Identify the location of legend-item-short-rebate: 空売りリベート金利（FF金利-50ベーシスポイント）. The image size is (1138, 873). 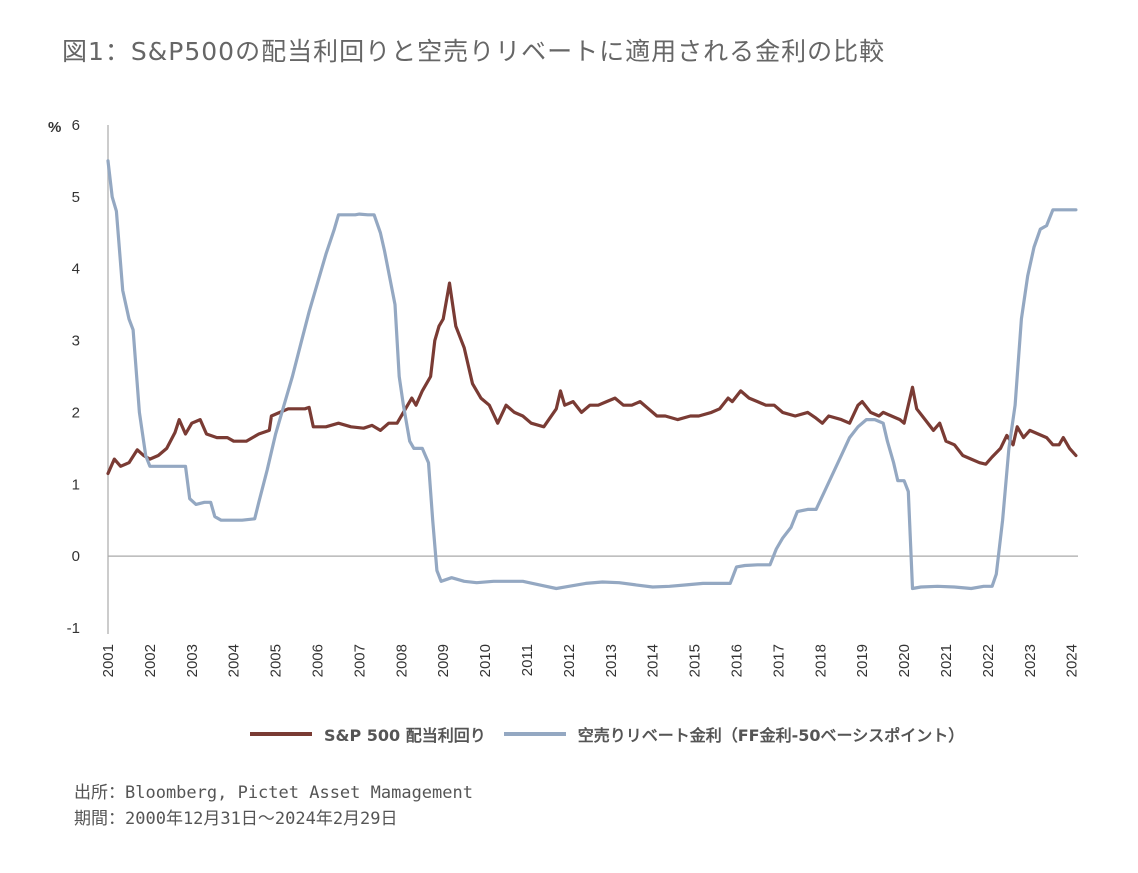
(734, 734).